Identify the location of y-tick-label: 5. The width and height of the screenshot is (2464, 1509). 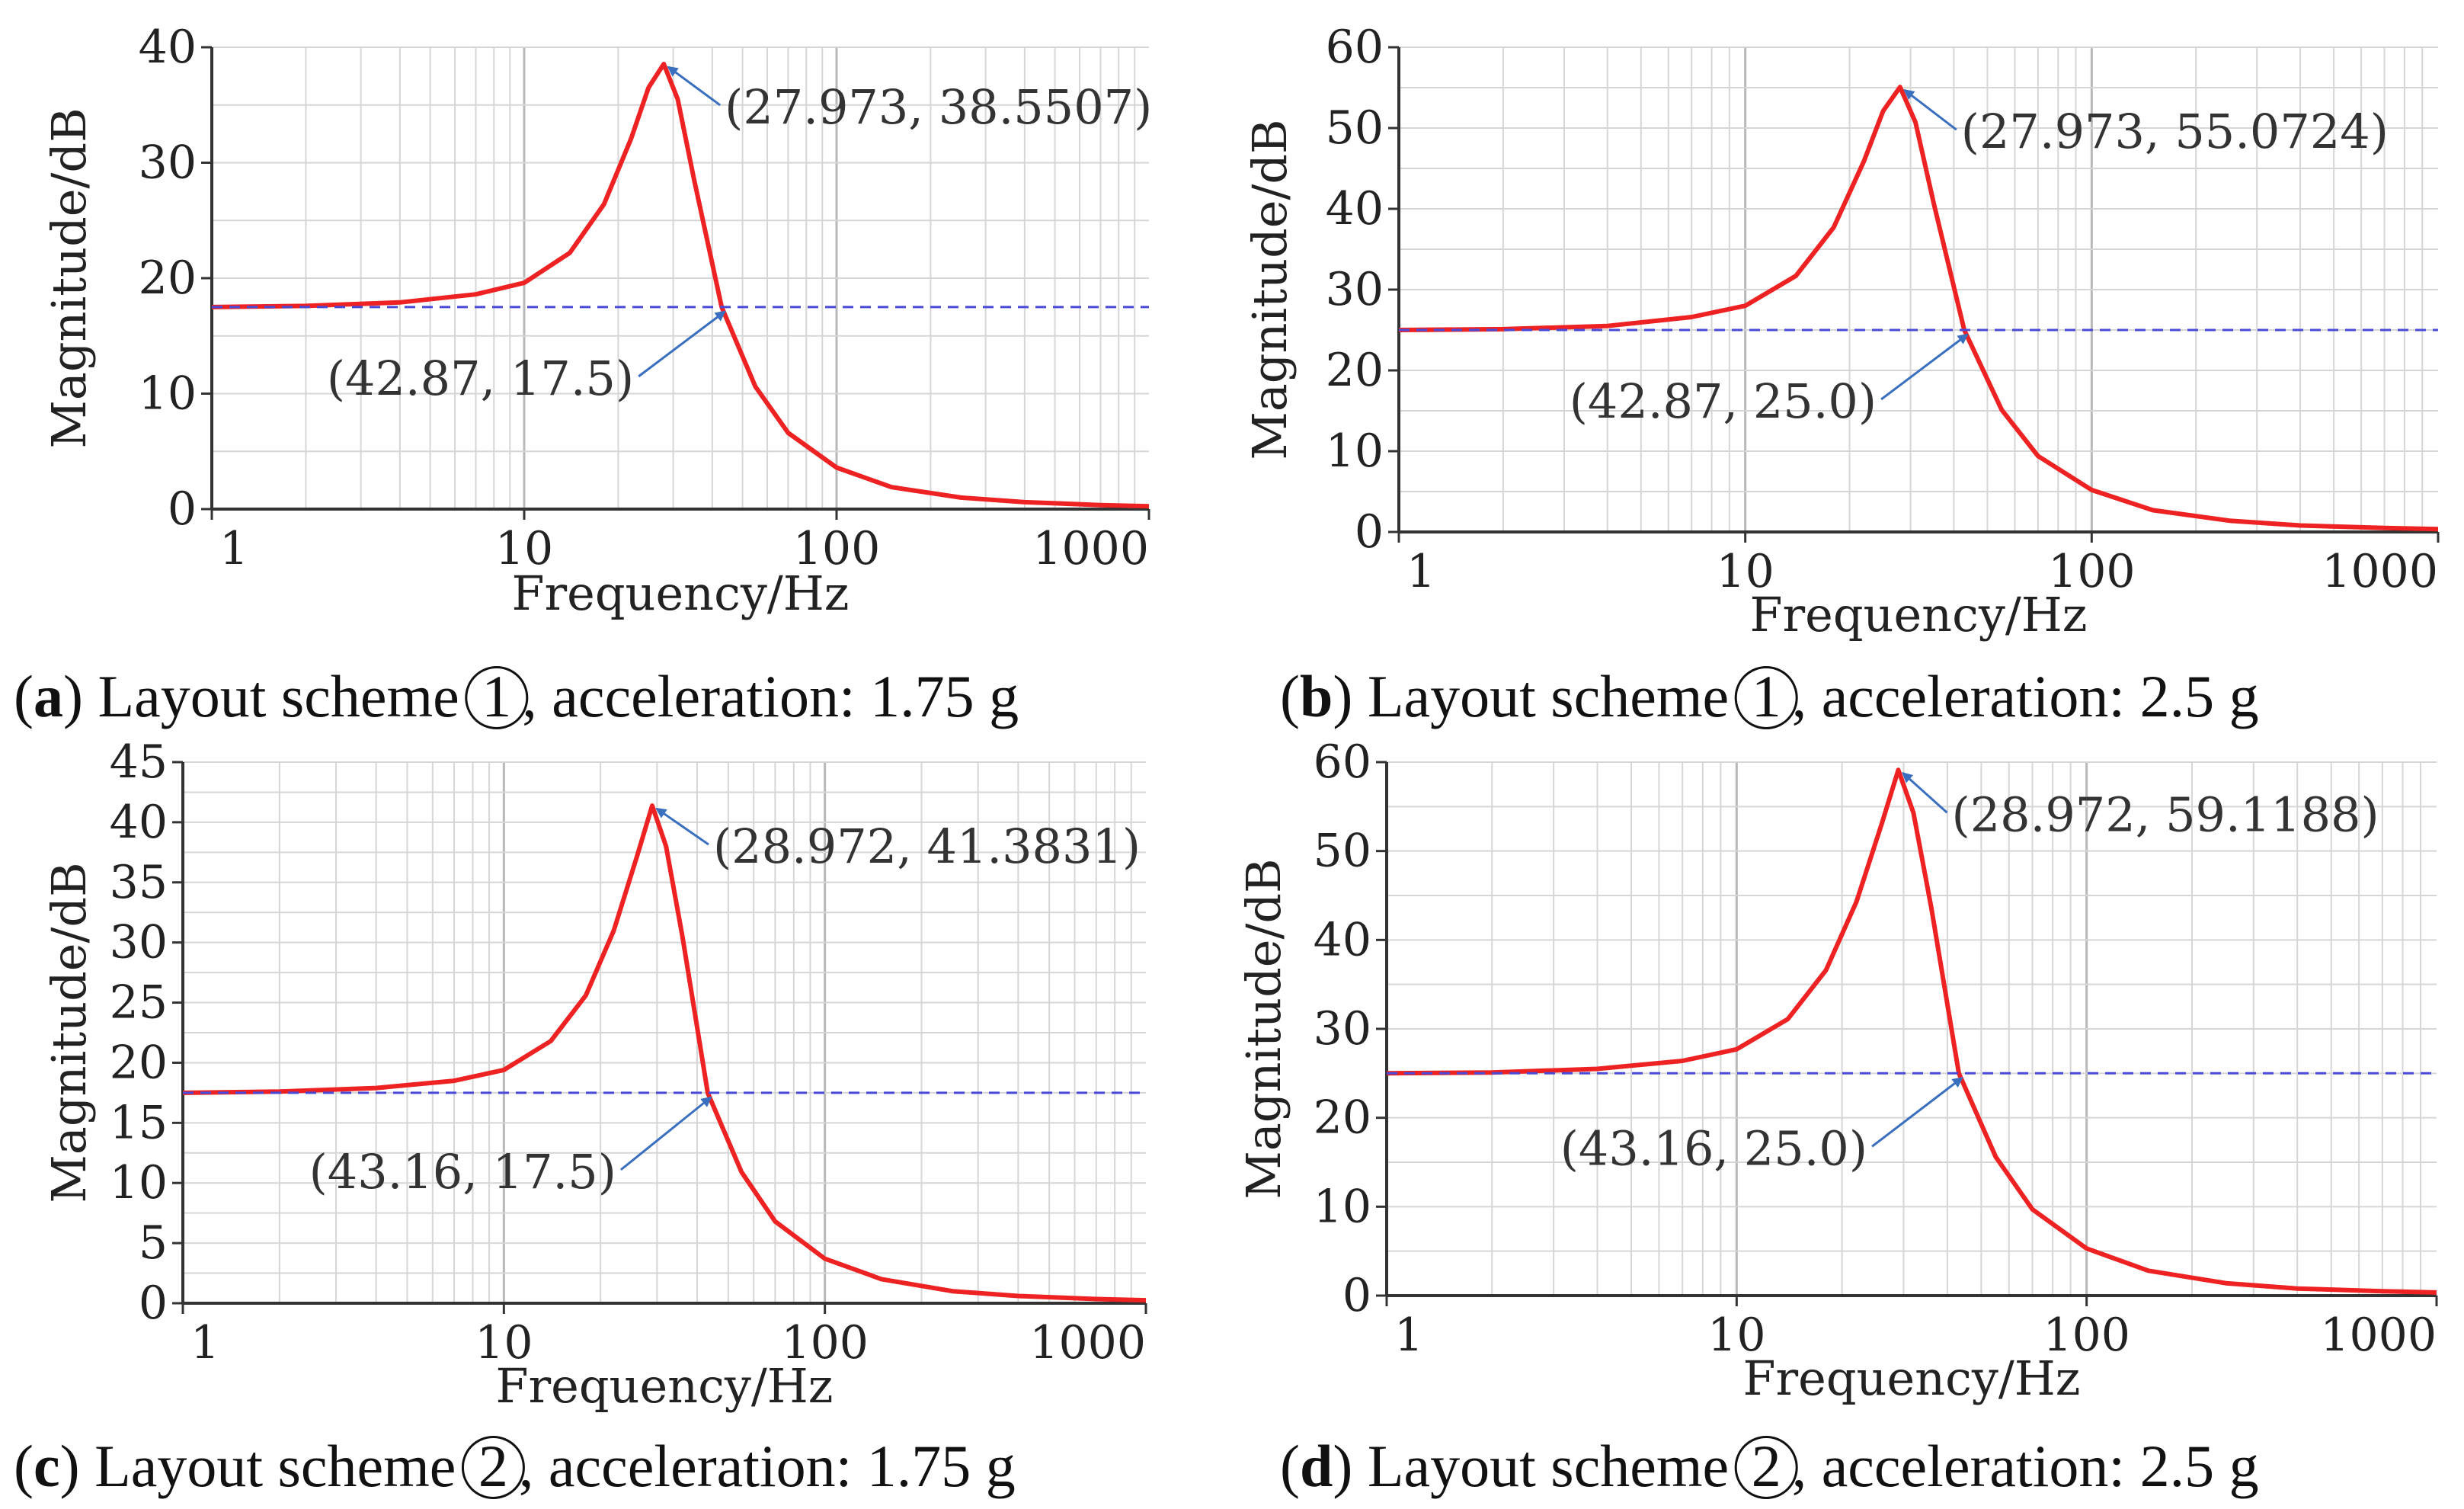
(153, 1243).